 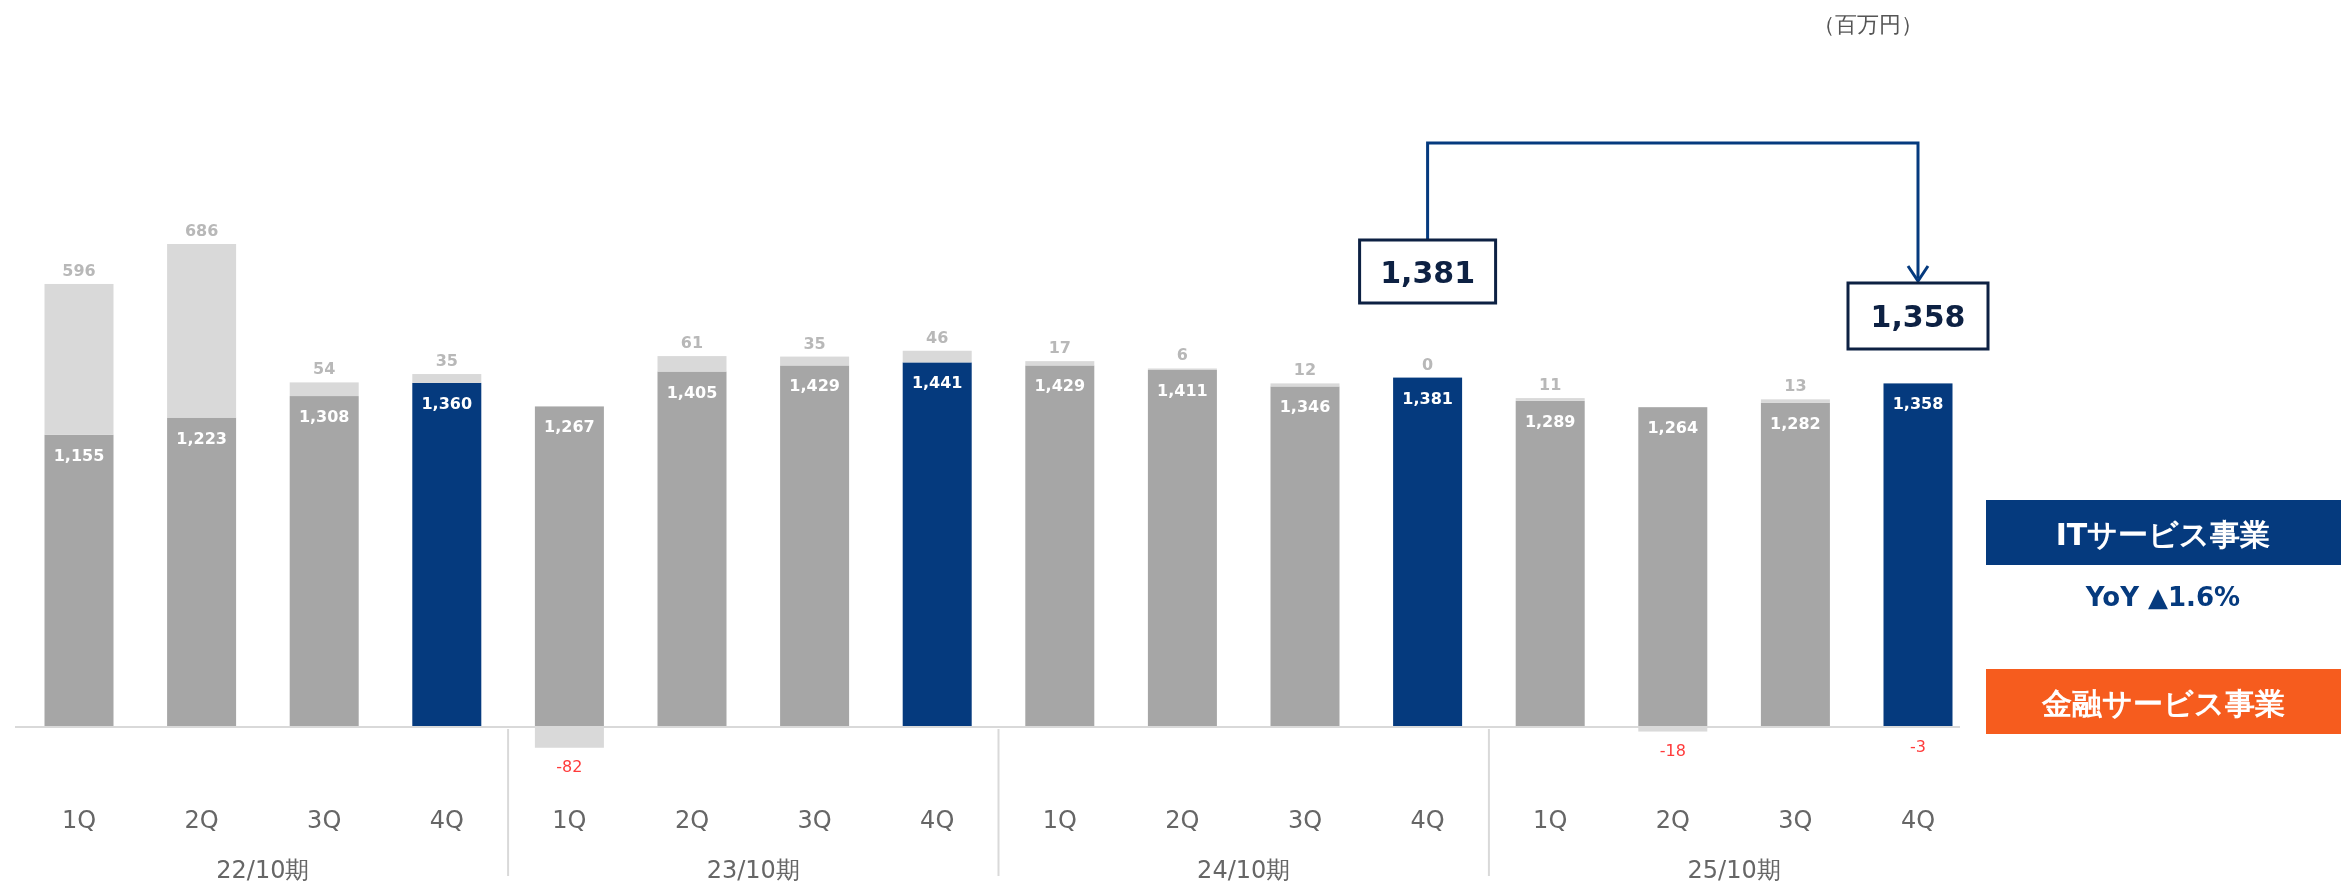 I want to click on data-label: 1,289, so click(x=1550, y=421).